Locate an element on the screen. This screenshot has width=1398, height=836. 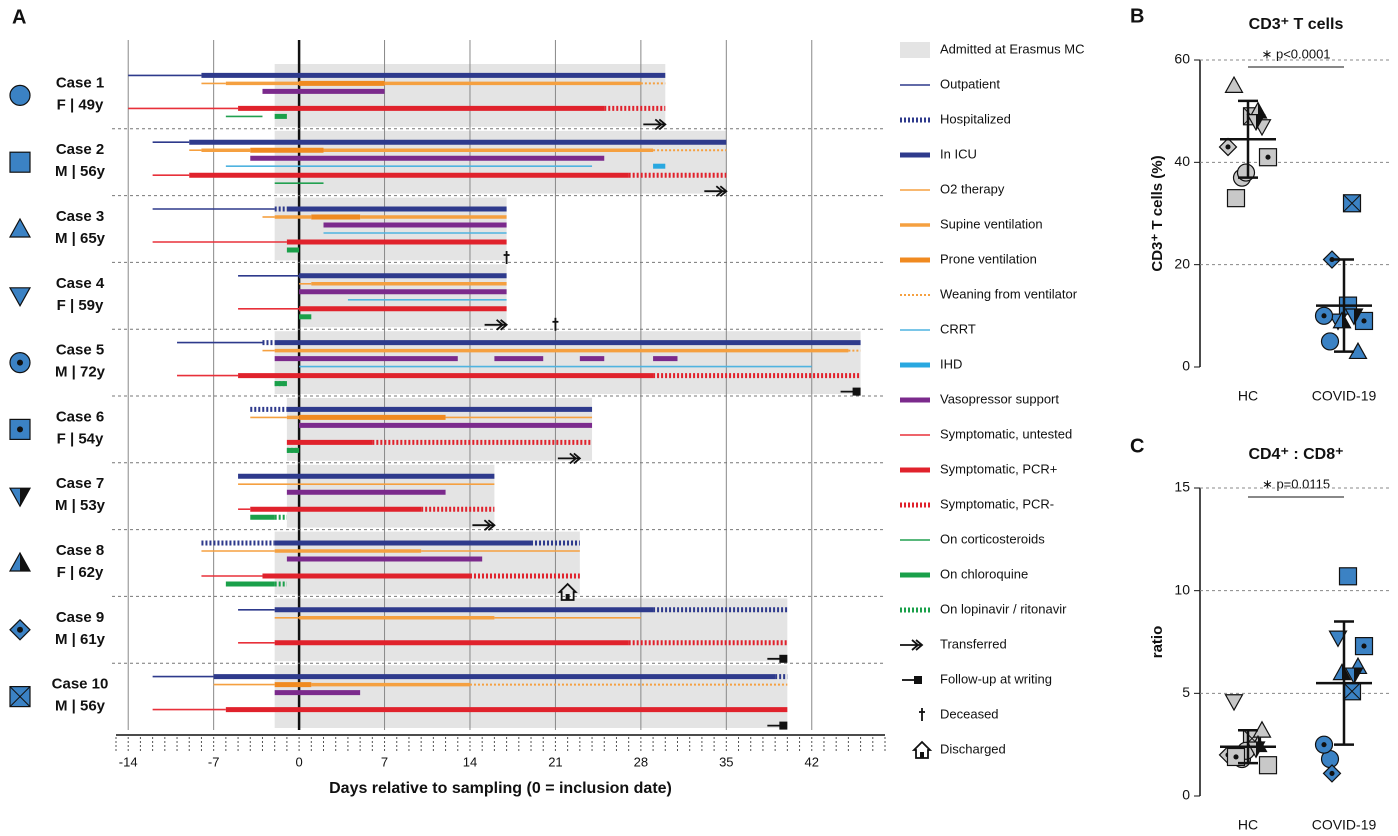
legend-item: Weaning from ventilator is located at coordinates (989, 293).